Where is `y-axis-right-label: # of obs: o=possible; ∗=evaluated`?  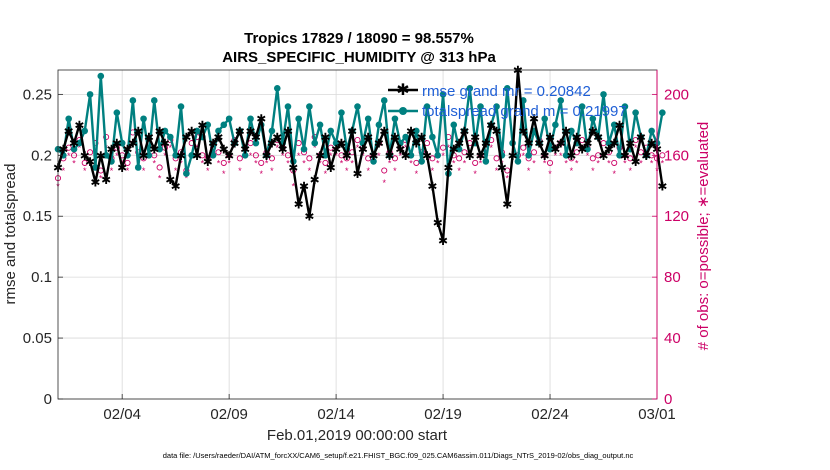 y-axis-right-label: # of obs: o=possible; ∗=evaluated is located at coordinates (703, 236).